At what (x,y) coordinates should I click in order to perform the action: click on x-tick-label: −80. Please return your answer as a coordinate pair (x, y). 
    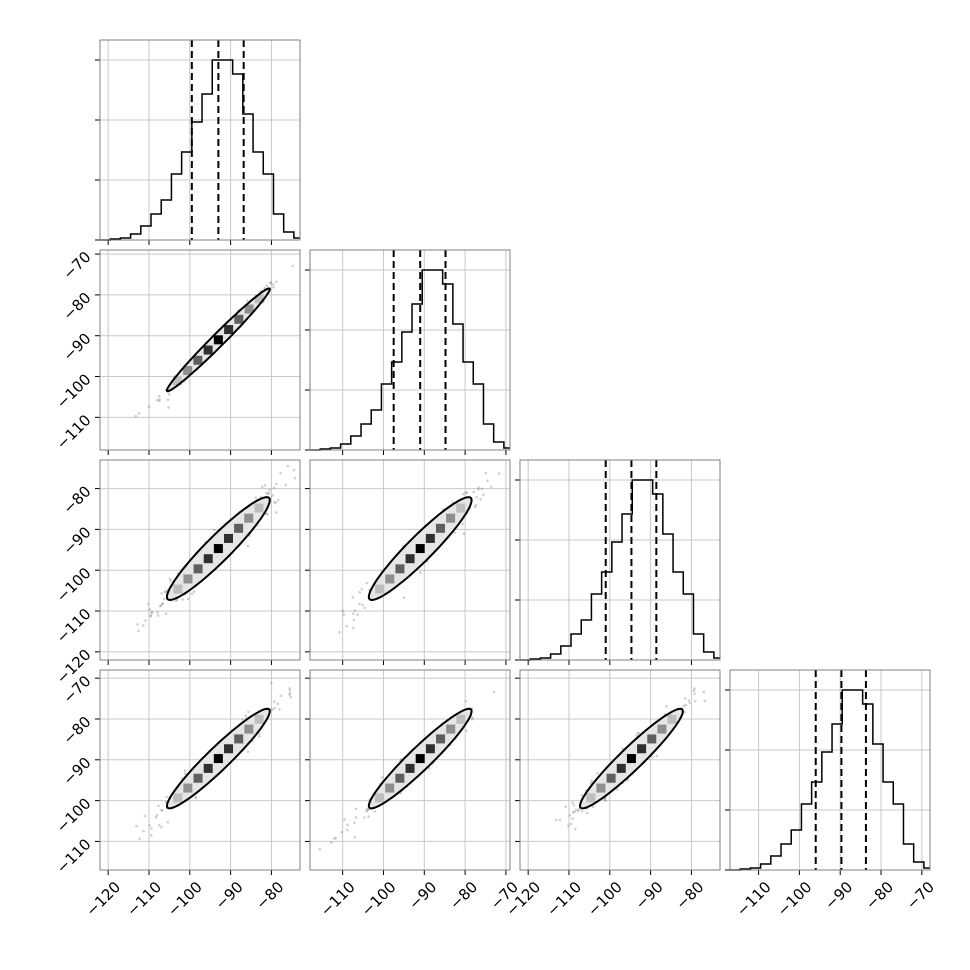
    Looking at the image, I should click on (879, 895).